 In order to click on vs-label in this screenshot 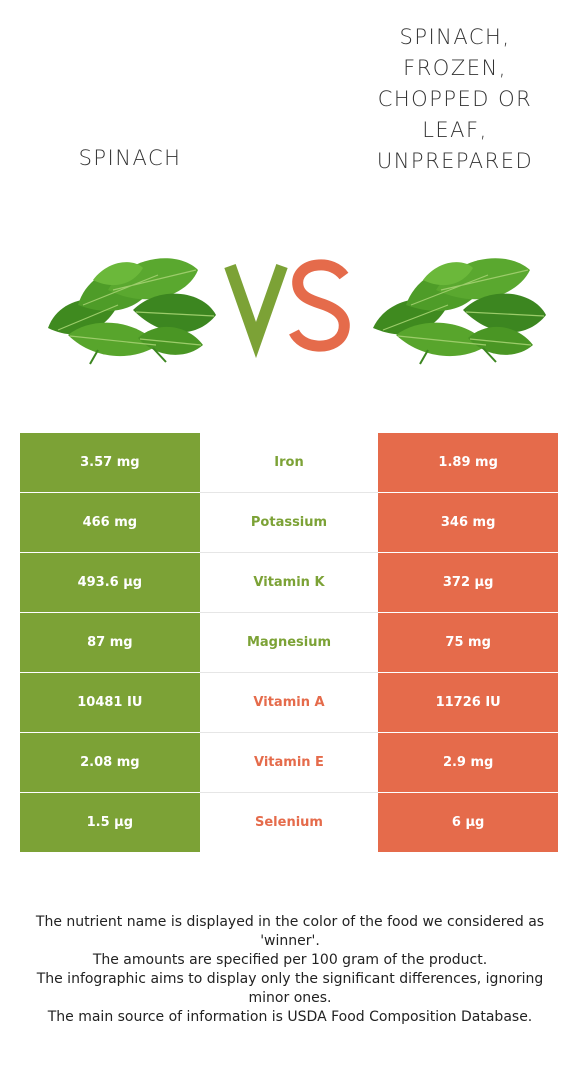, I will do `click(287, 308)`.